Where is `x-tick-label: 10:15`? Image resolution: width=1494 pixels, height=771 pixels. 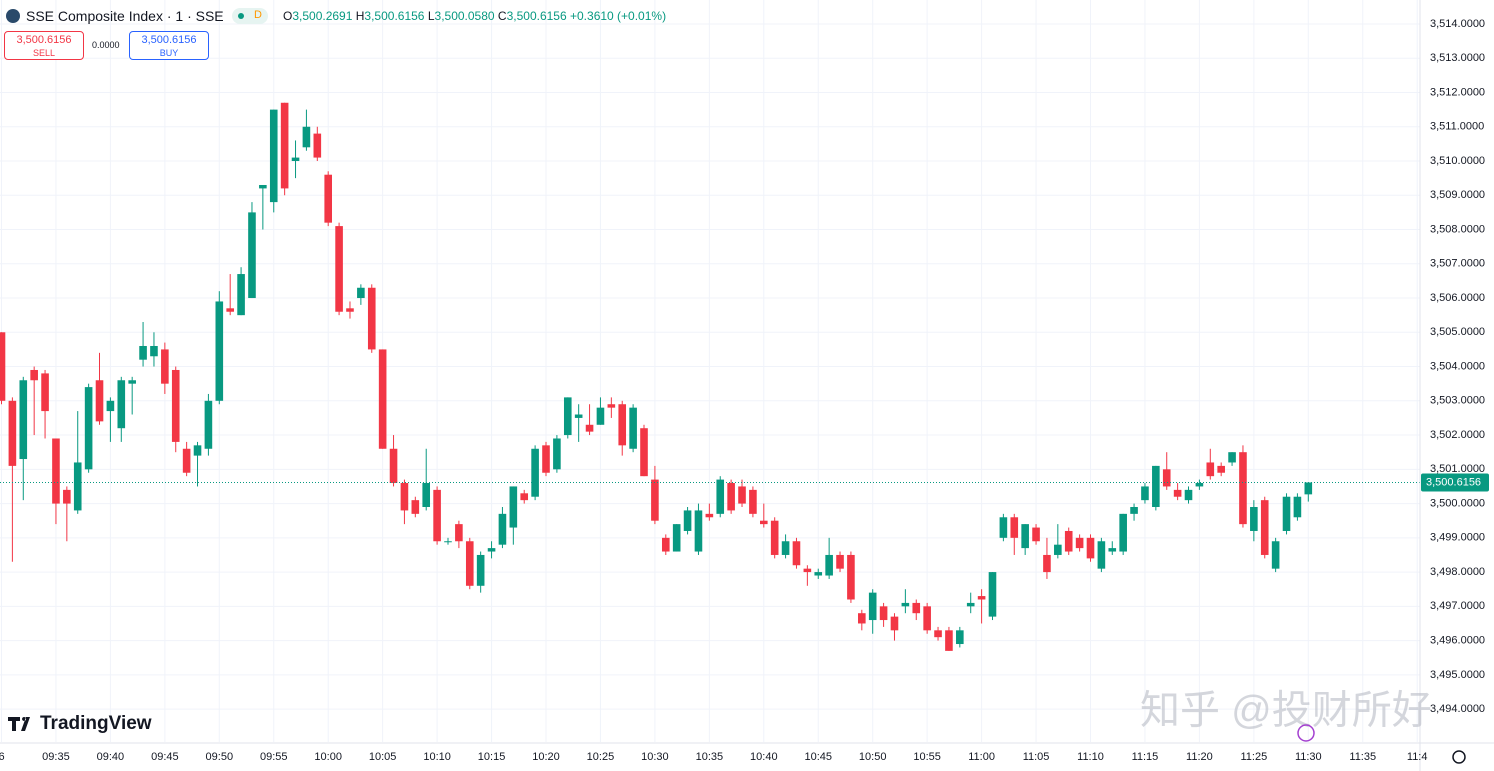 x-tick-label: 10:15 is located at coordinates (492, 757).